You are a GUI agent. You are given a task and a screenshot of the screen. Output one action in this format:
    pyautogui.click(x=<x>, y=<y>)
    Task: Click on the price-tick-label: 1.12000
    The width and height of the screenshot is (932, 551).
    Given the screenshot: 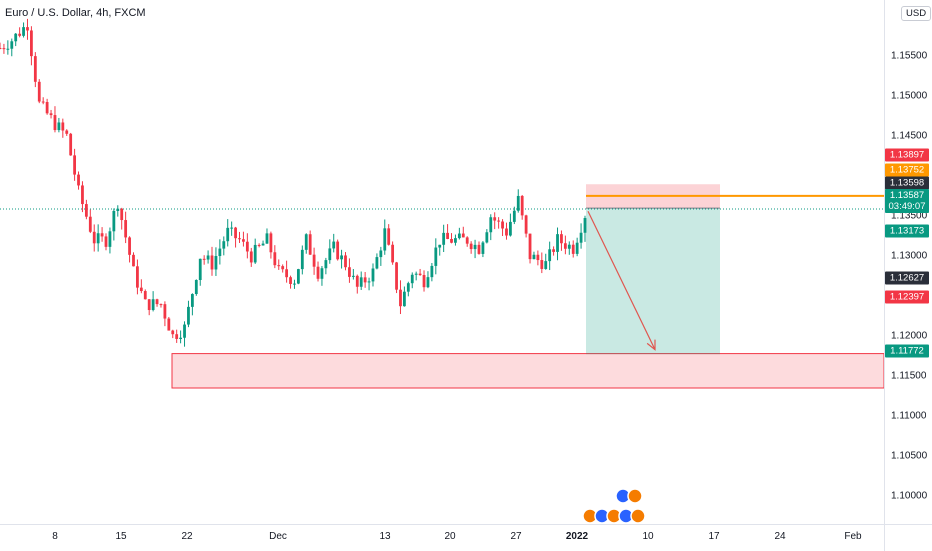 What is the action you would take?
    pyautogui.click(x=909, y=336)
    